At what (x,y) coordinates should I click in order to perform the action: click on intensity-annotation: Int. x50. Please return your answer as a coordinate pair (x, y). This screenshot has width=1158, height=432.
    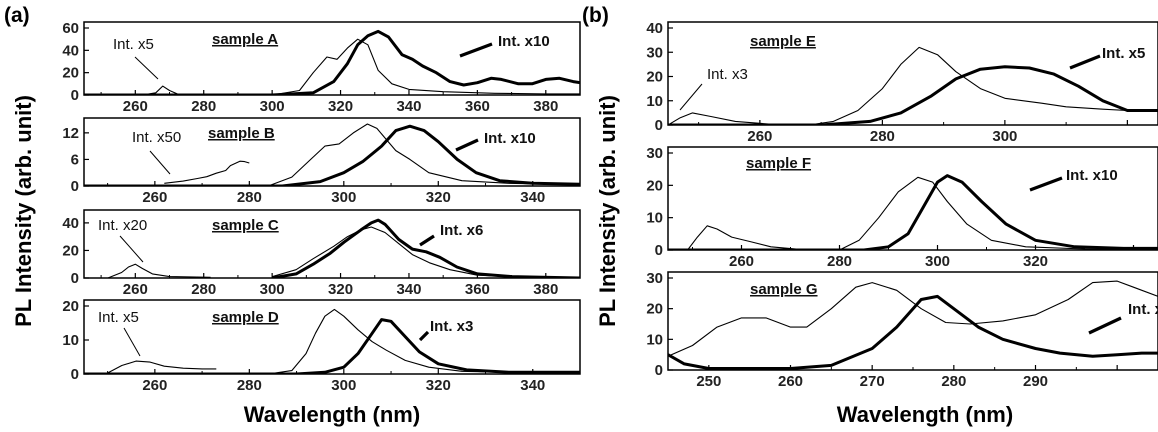
    Looking at the image, I should click on (156, 137).